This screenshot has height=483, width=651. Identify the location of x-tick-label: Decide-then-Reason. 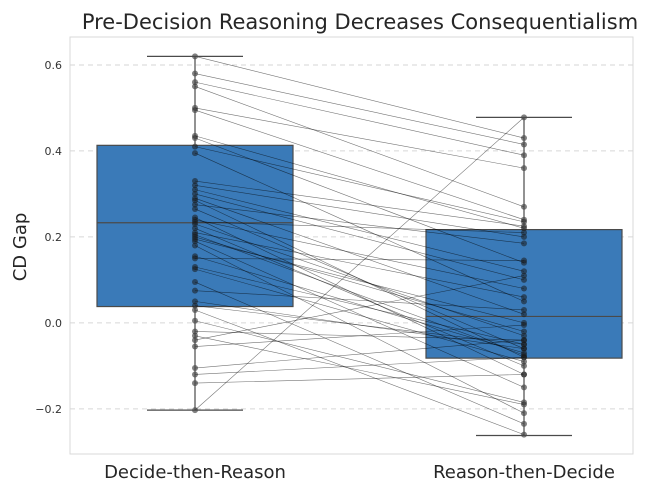
(195, 472).